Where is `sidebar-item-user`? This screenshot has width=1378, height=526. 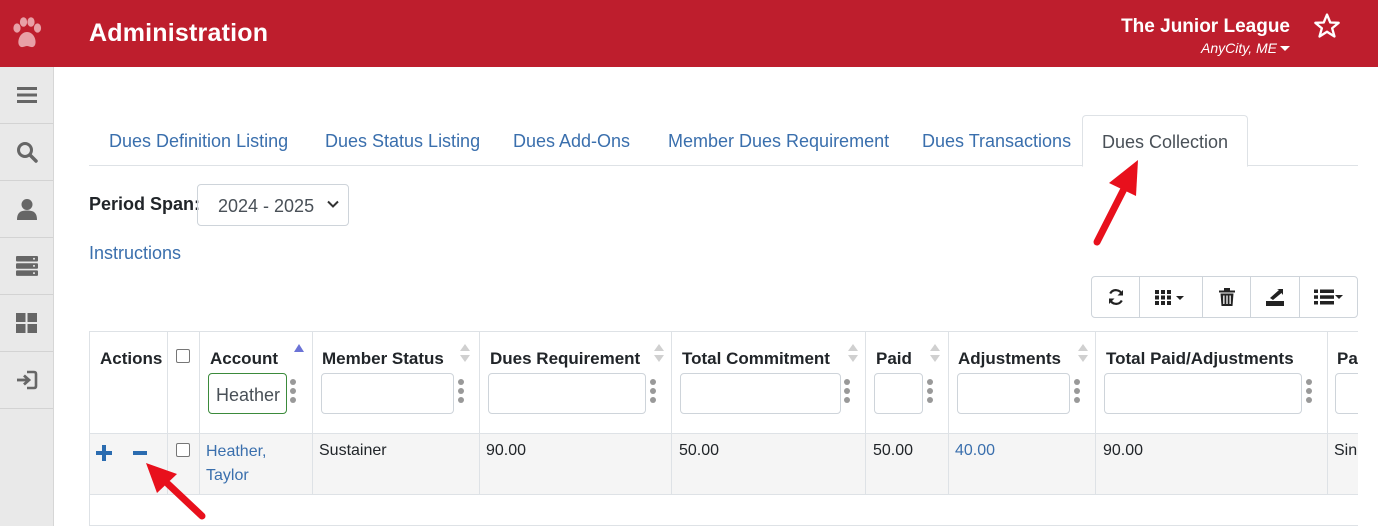 sidebar-item-user is located at coordinates (26, 209).